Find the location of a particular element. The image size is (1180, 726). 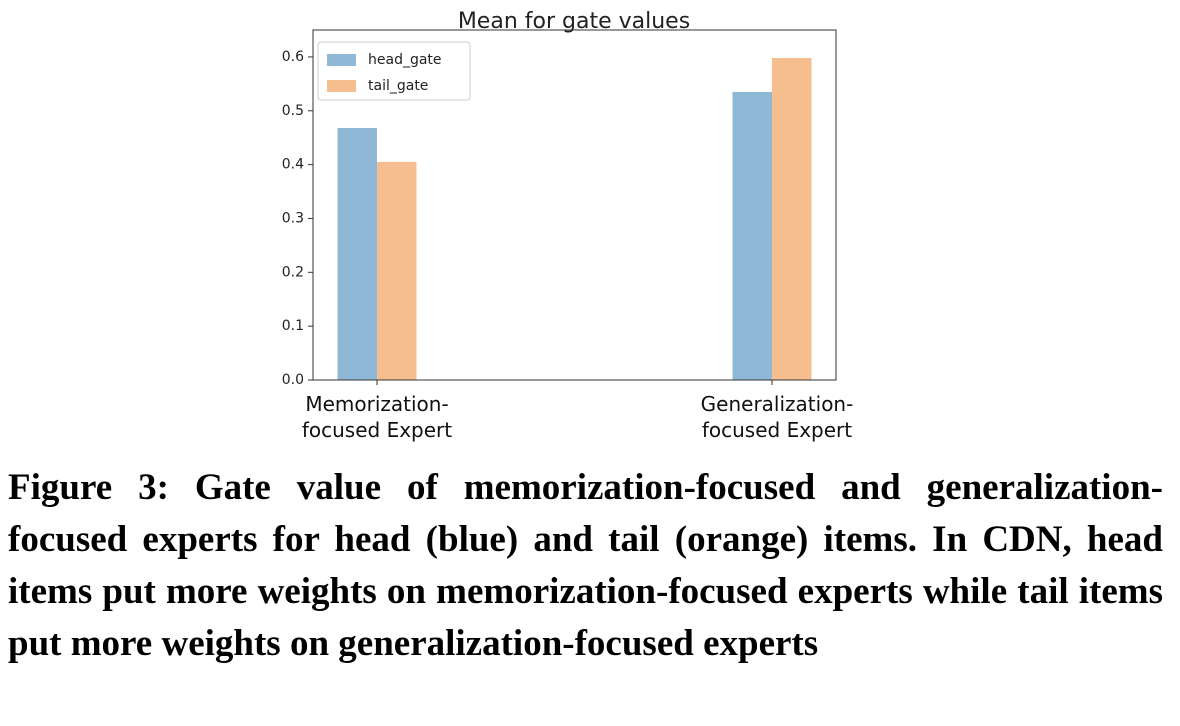

y-tick-label: 0.0 is located at coordinates (293, 380).